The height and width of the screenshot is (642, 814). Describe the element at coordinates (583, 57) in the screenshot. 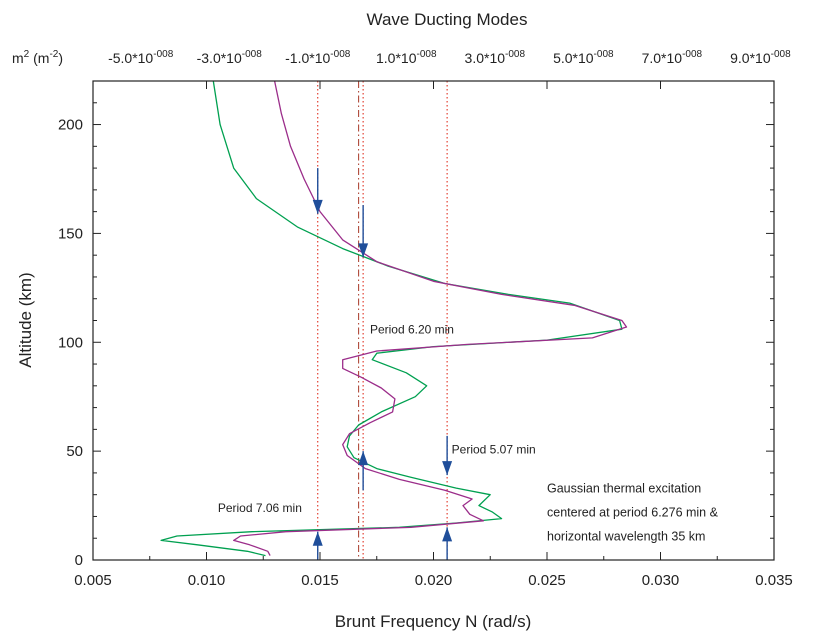

I see `top-tick-label: 5.0*10-008` at that location.